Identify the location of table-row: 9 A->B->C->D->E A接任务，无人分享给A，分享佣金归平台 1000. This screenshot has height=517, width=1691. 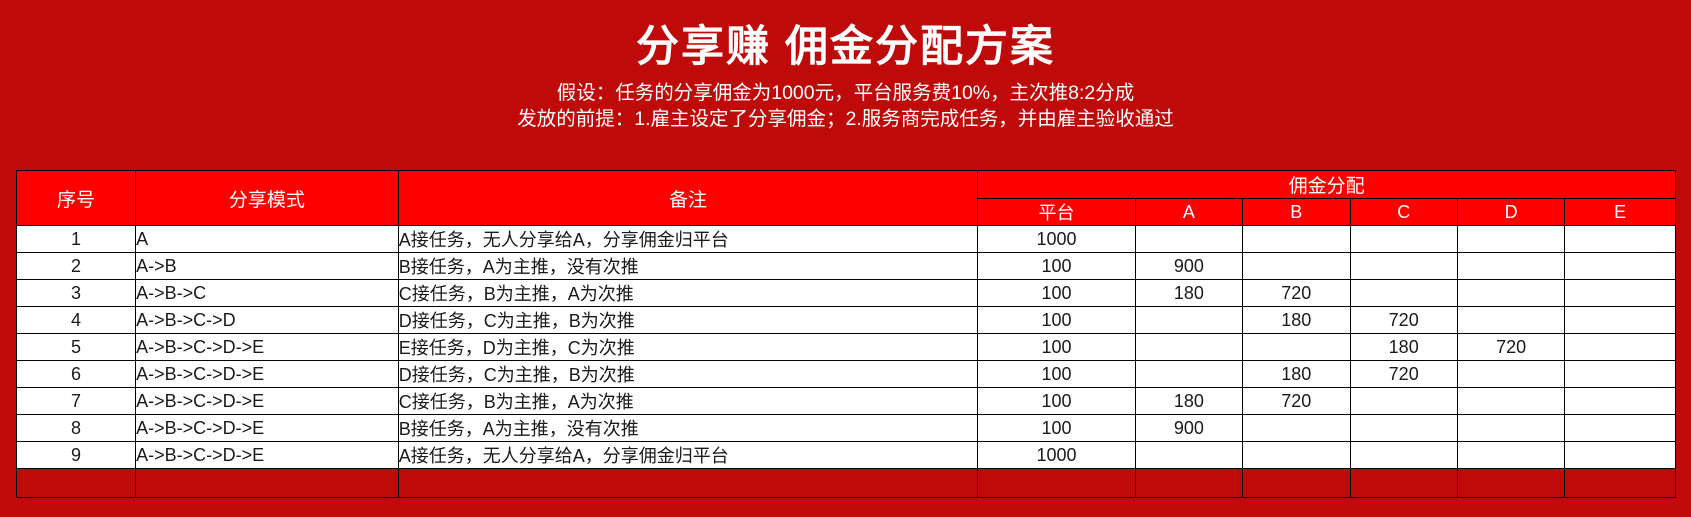
(845, 455).